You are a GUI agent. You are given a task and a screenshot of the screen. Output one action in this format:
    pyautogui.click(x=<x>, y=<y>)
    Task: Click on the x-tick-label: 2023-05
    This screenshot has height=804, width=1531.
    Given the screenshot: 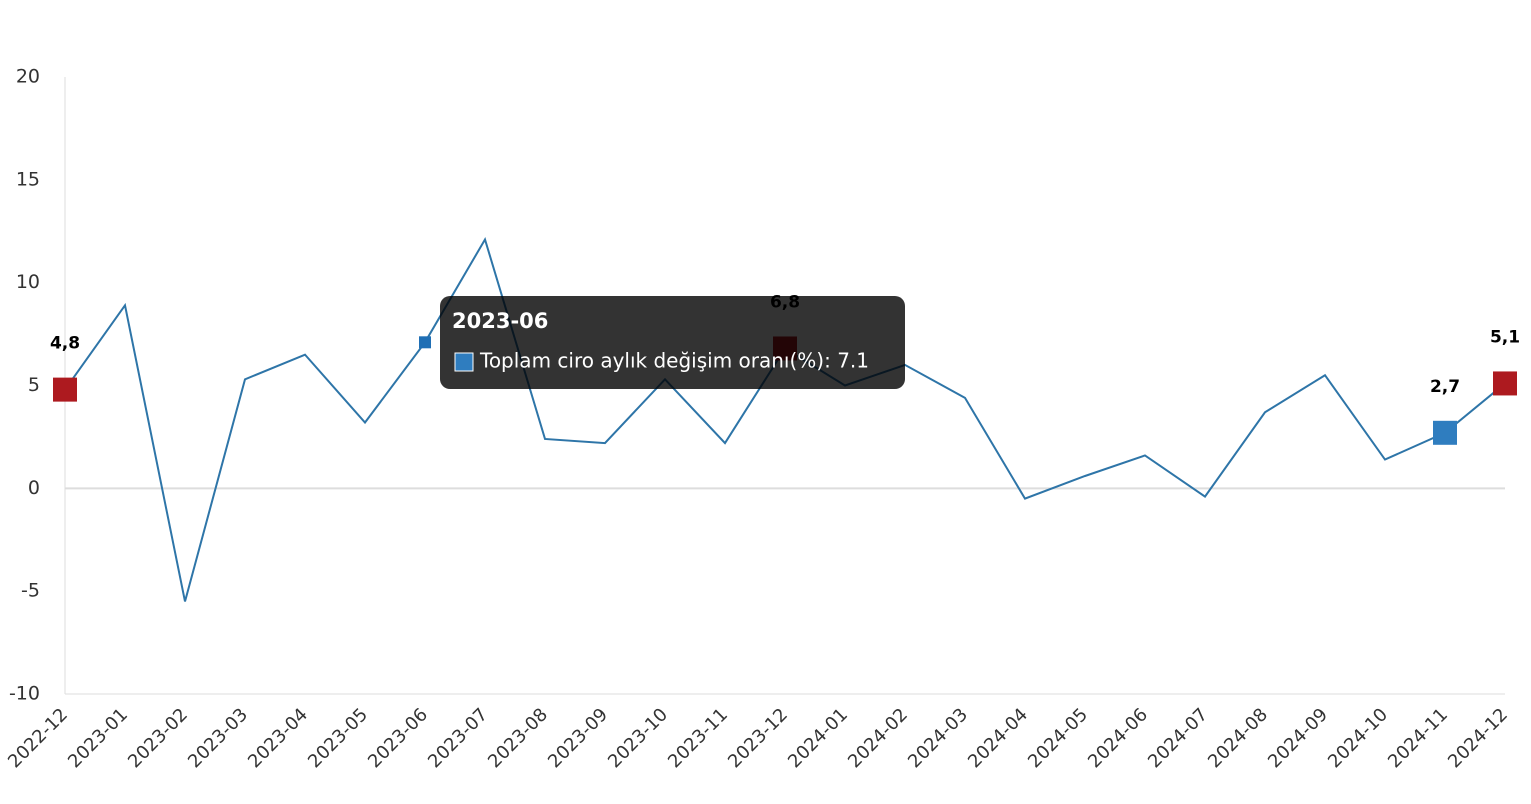 What is the action you would take?
    pyautogui.click(x=338, y=738)
    